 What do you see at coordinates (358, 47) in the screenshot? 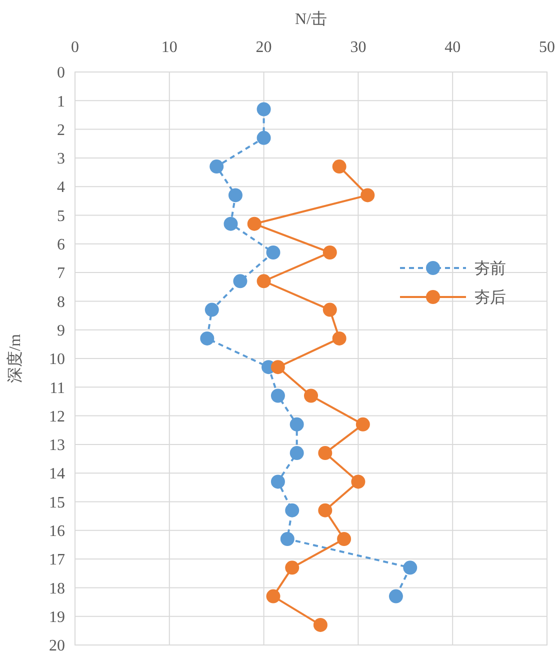
I see `x-tick-label: 30` at bounding box center [358, 47].